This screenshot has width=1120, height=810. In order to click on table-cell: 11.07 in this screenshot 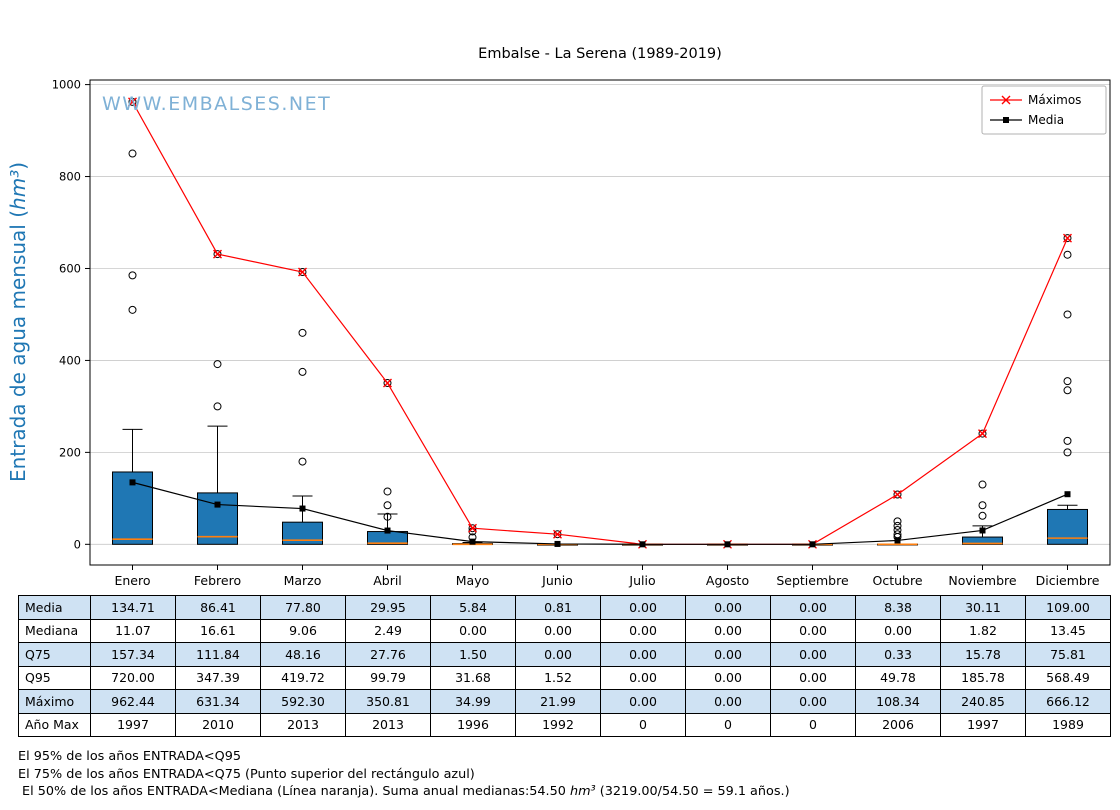, I will do `click(133, 630)`.